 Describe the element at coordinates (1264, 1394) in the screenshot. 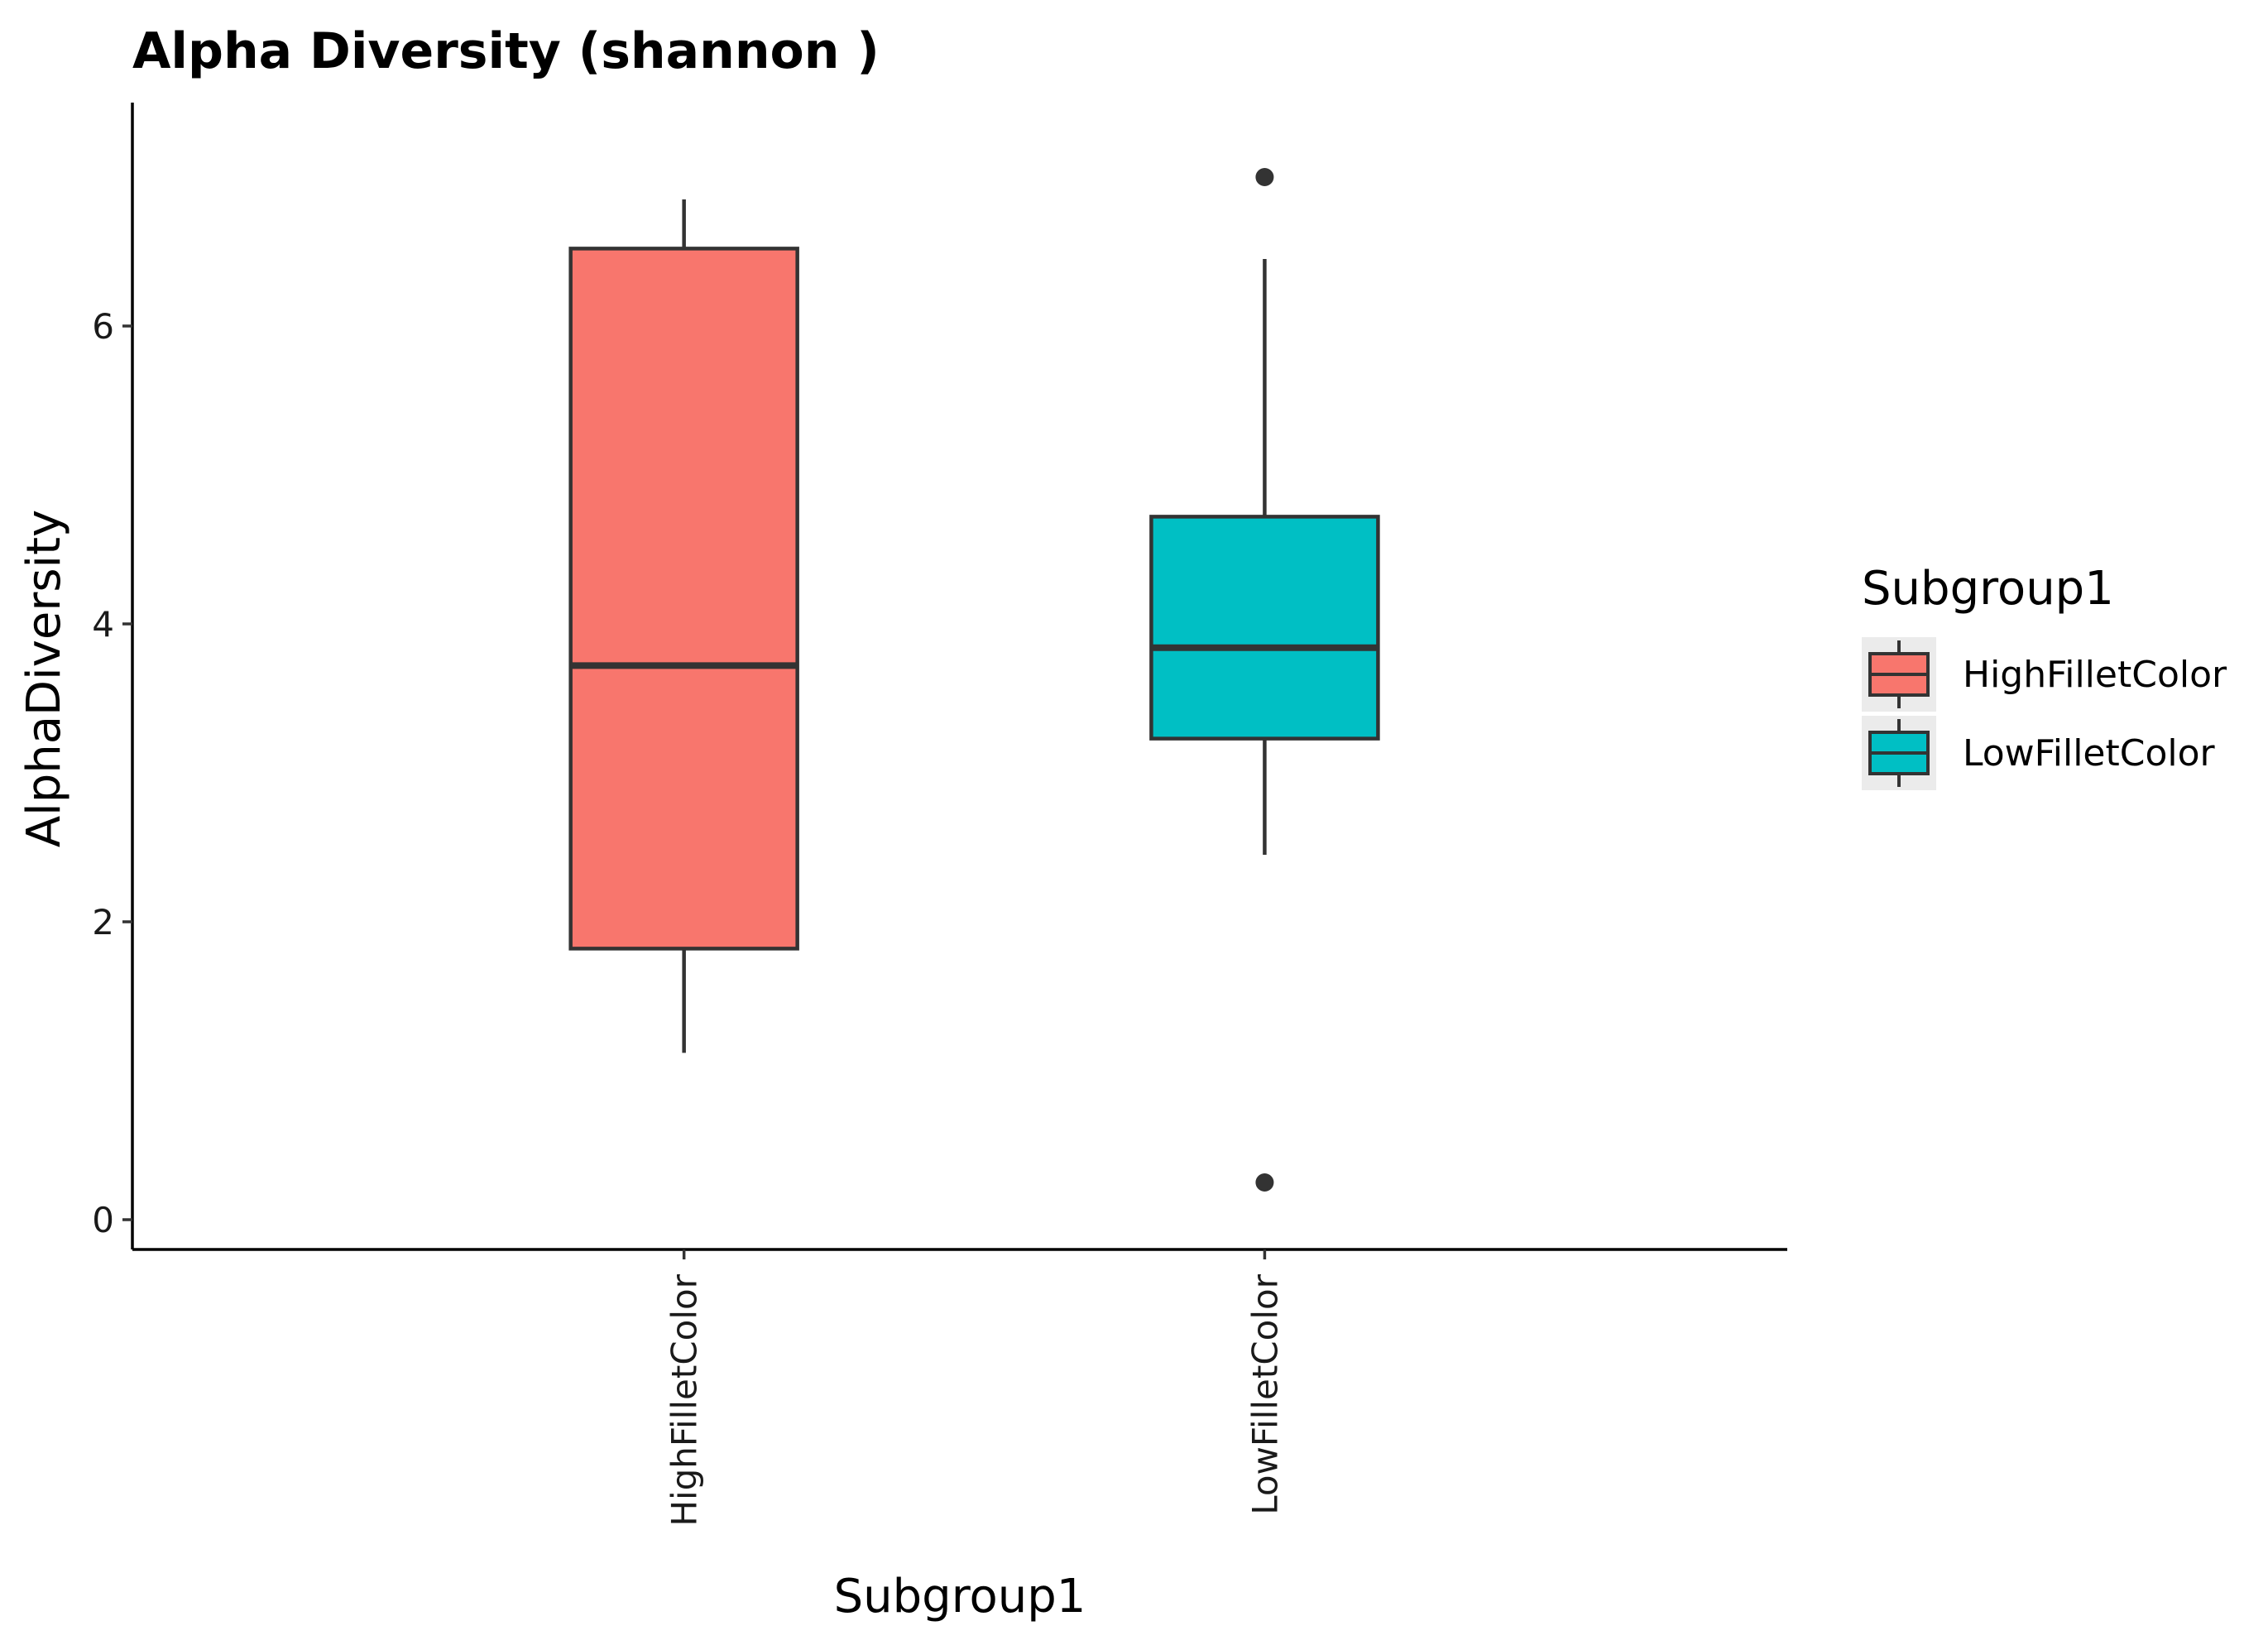

I see `x-tick-label: LowFilletColor` at that location.